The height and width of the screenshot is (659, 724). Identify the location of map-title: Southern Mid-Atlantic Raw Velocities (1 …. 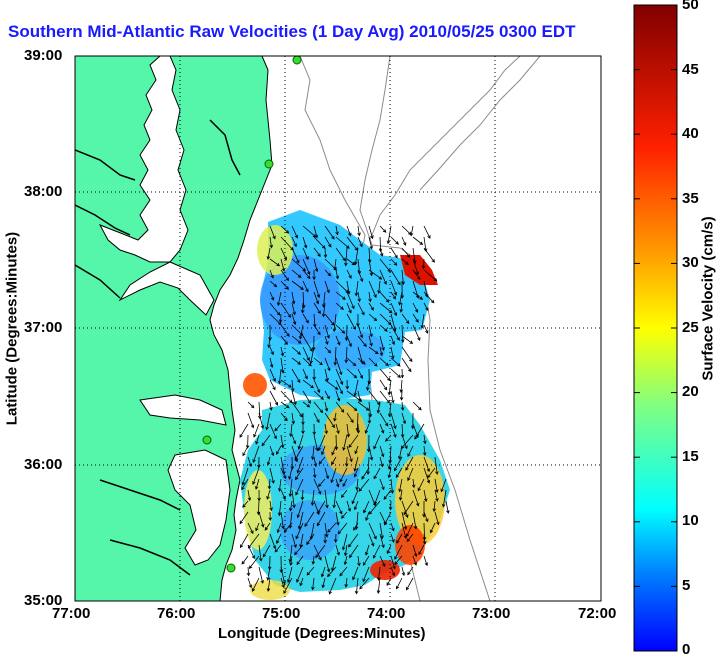
(292, 31).